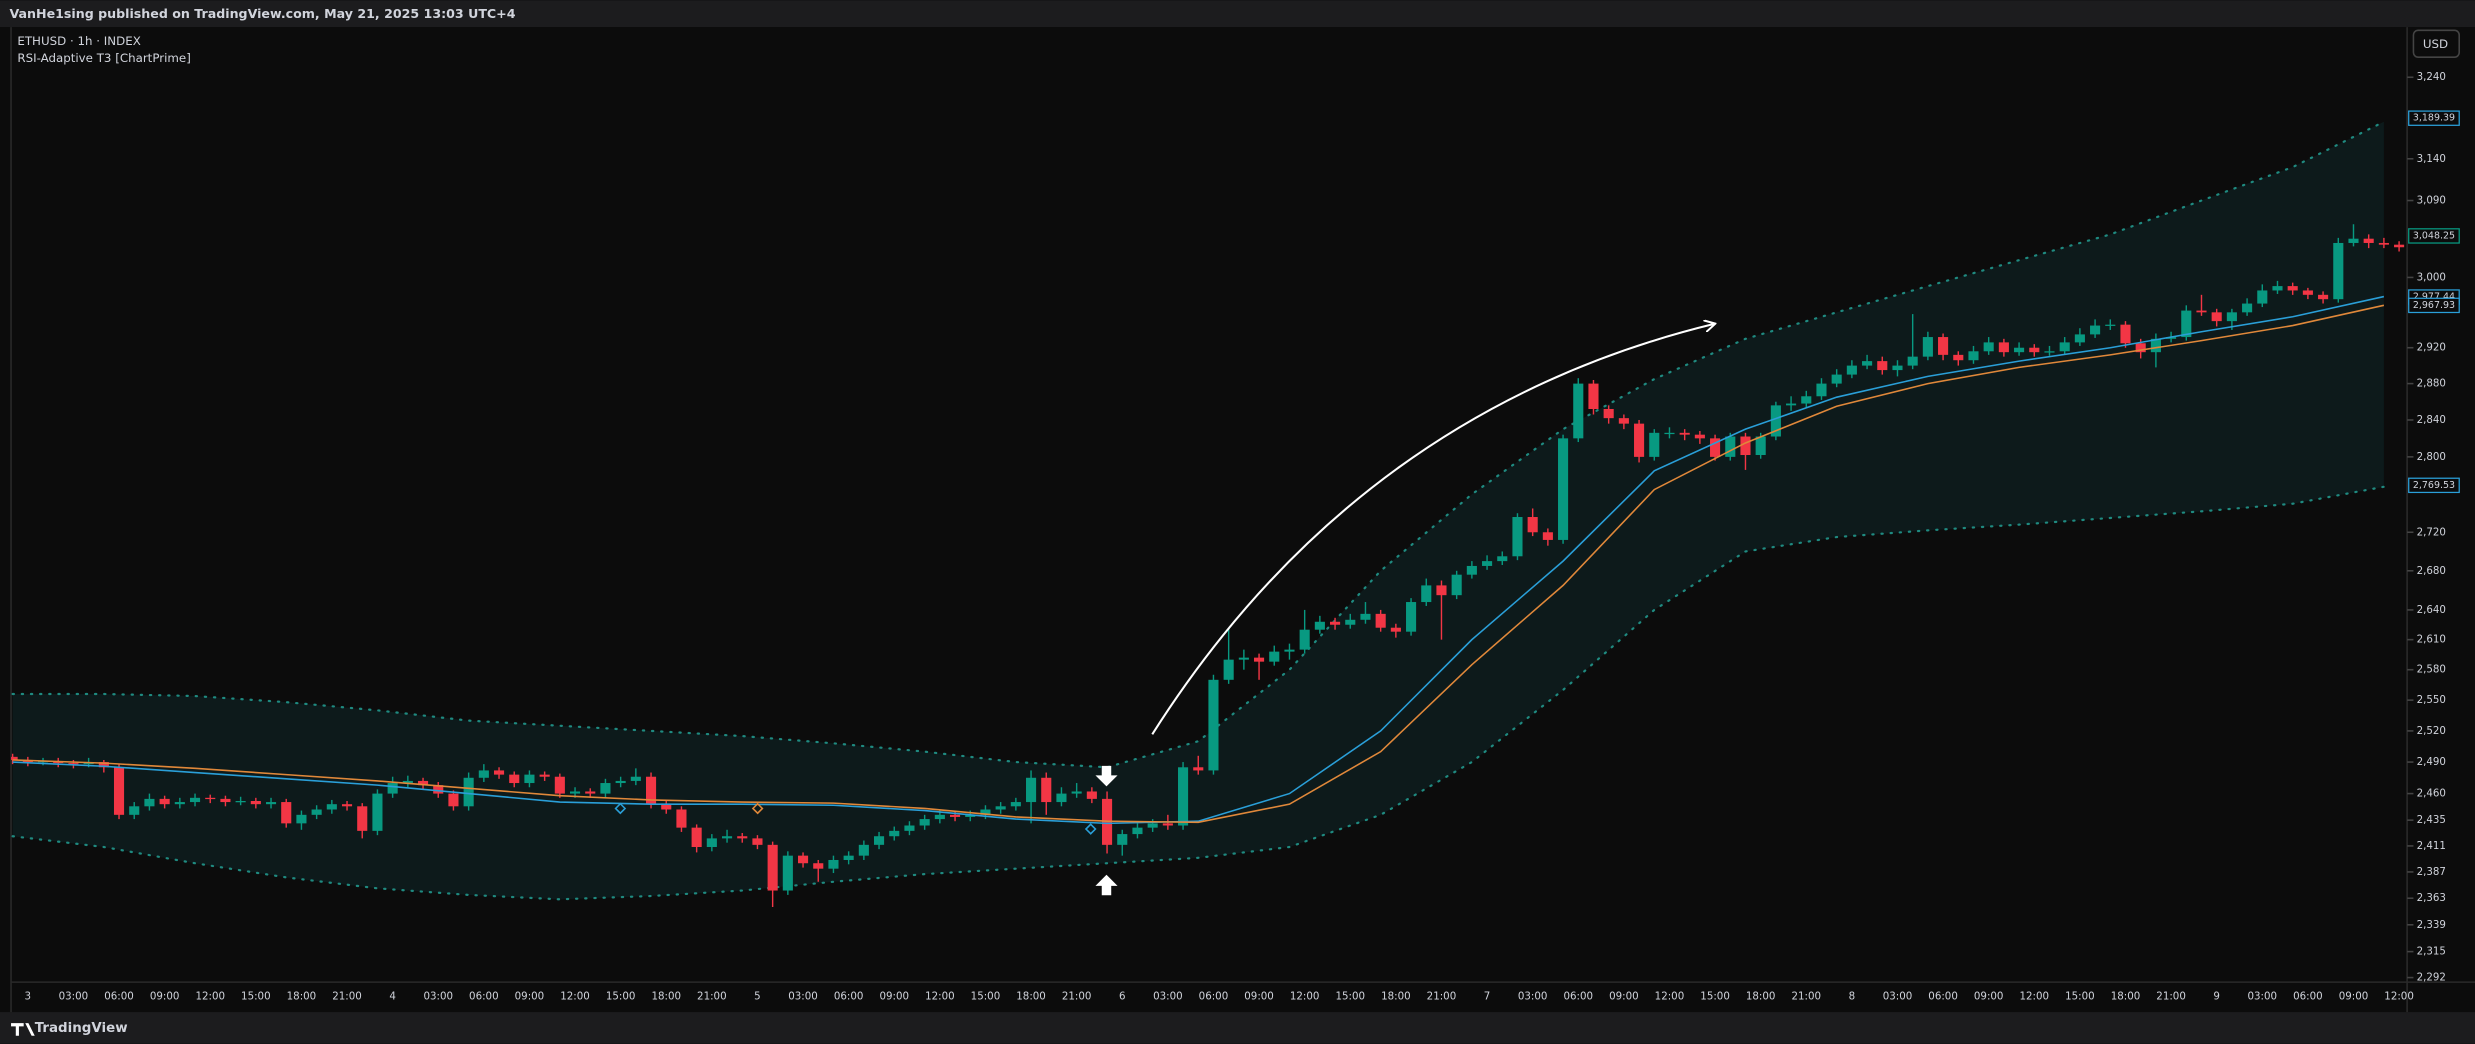  What do you see at coordinates (392, 996) in the screenshot?
I see `x-tick-label: 4` at bounding box center [392, 996].